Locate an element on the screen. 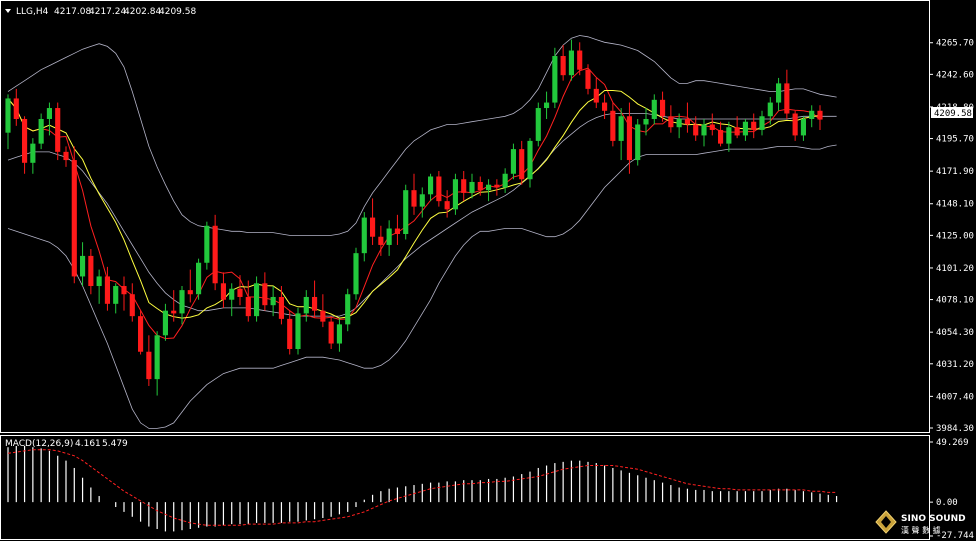  current-price-label: 4209.58 is located at coordinates (953, 114).